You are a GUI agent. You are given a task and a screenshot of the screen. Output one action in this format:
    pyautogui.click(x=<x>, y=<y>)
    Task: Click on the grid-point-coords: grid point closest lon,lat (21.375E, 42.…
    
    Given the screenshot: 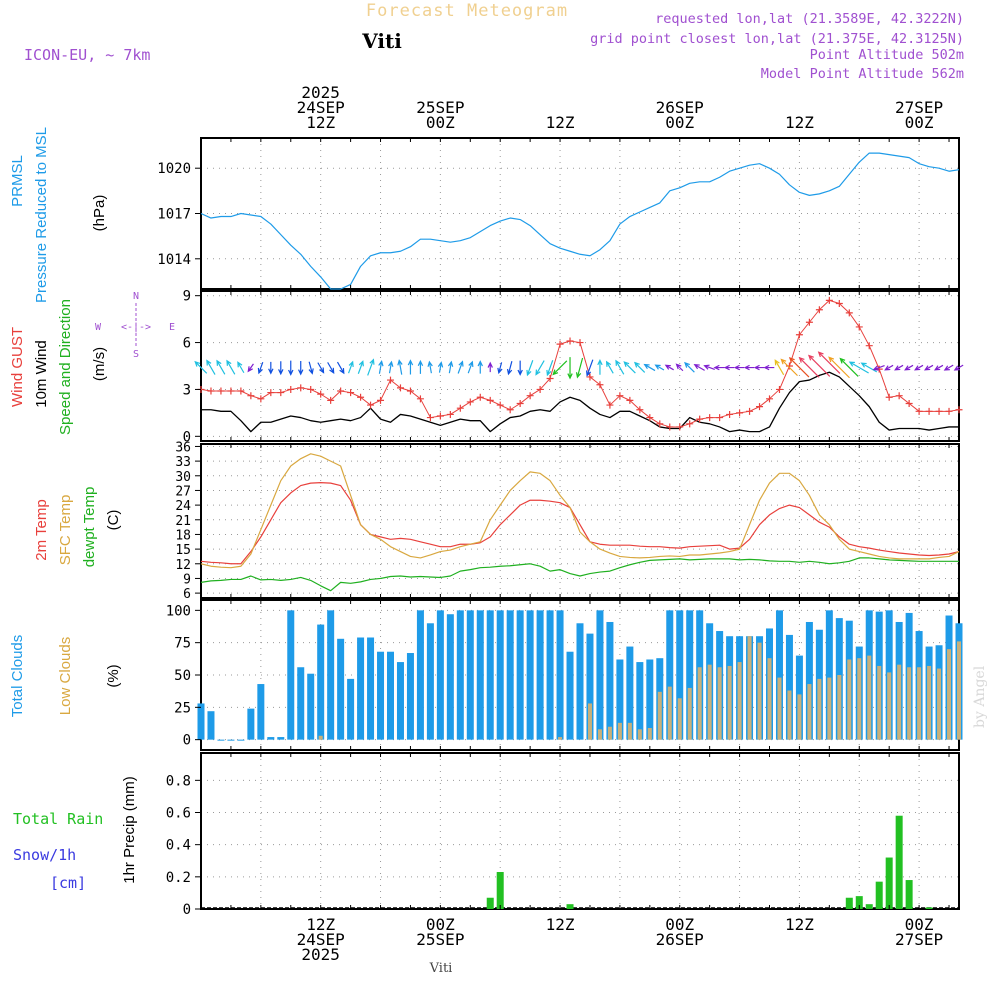 What is the action you would take?
    pyautogui.click(x=777, y=39)
    